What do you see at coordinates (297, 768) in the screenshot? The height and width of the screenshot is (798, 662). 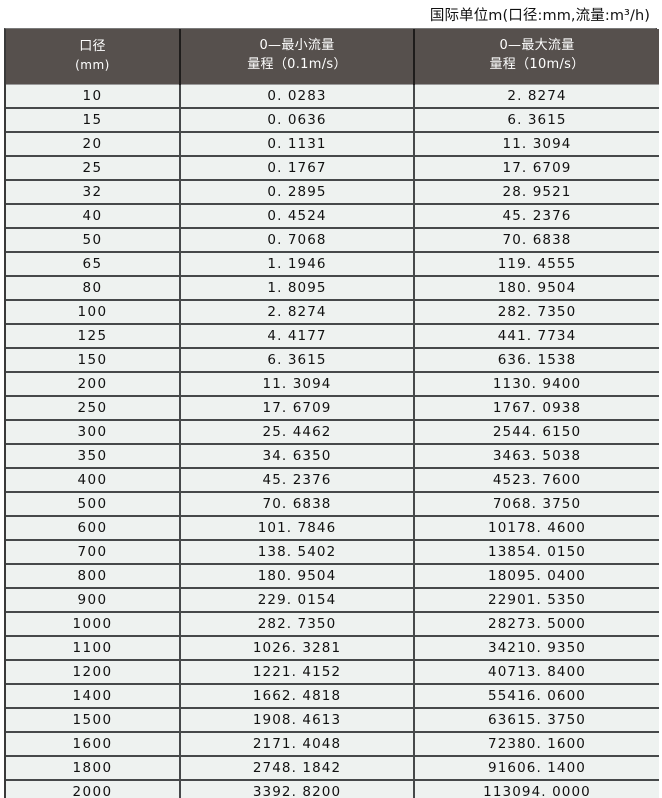 I see `cell-min_flow: 2748. 1842` at bounding box center [297, 768].